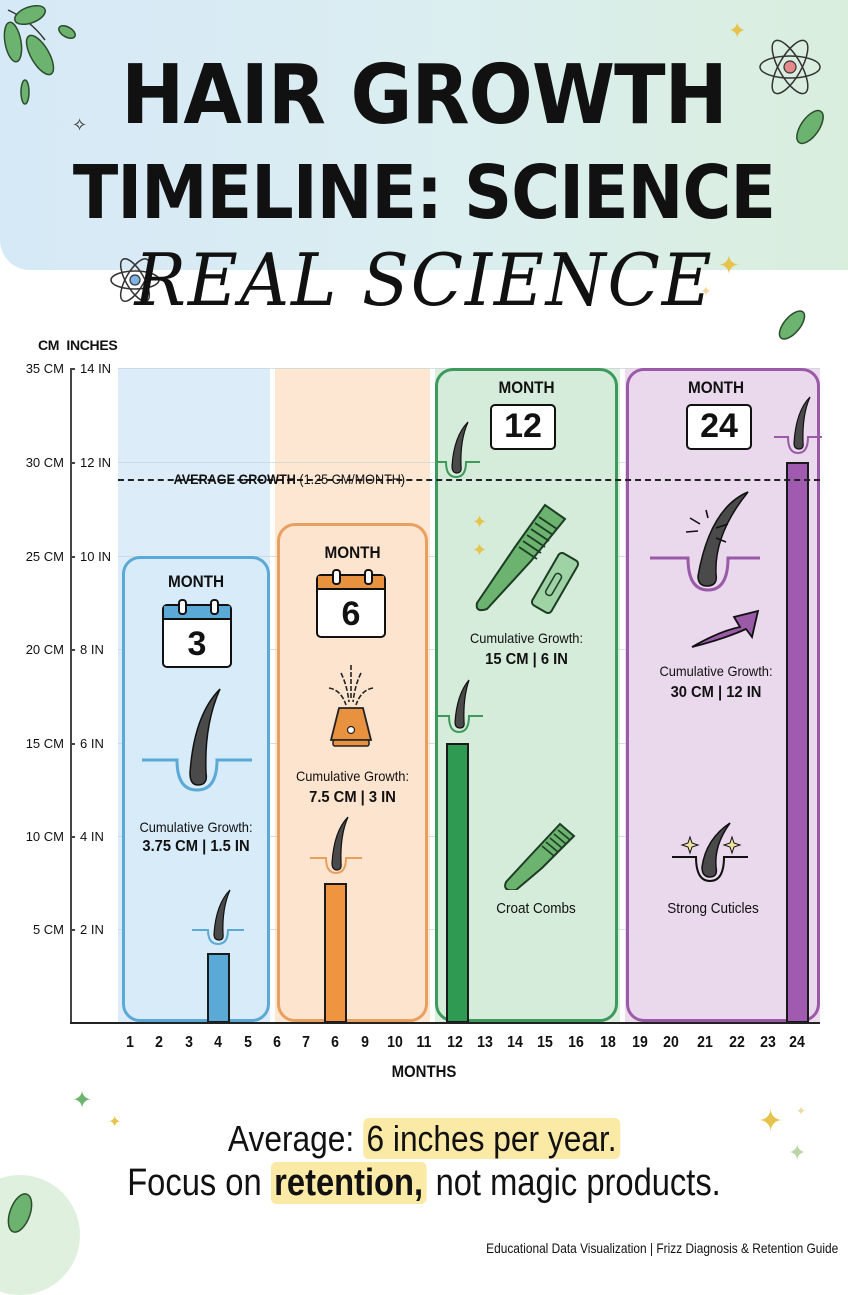  What do you see at coordinates (455, 1042) in the screenshot?
I see `x-tick: 12` at bounding box center [455, 1042].